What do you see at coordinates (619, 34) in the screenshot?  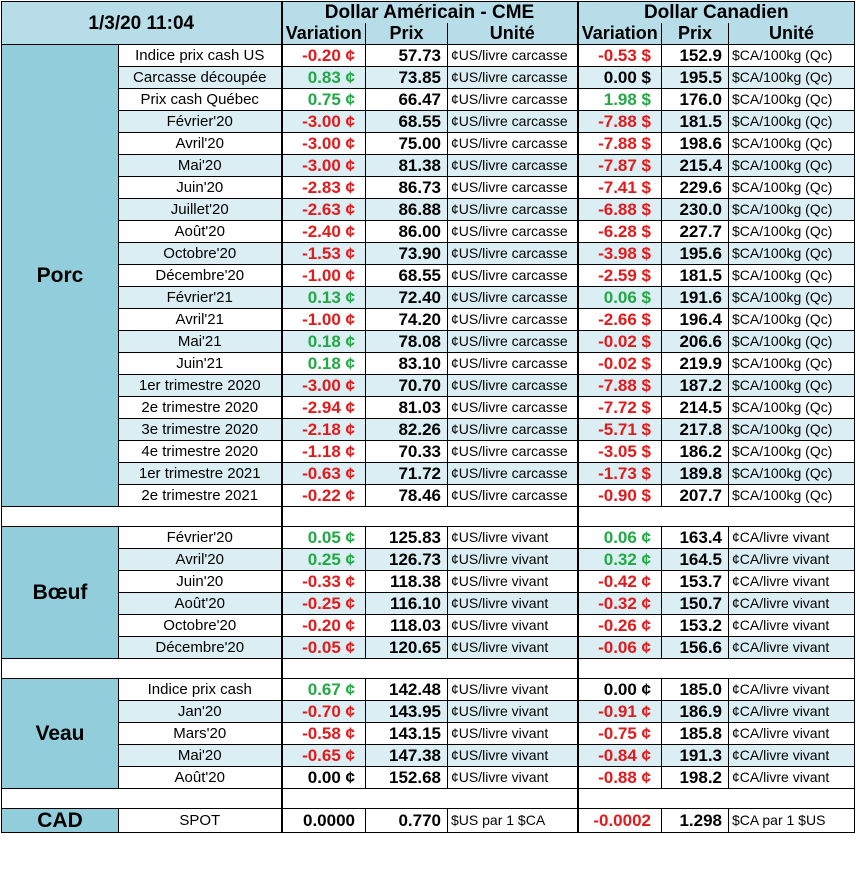 I see `cad-variation-header: Variation` at bounding box center [619, 34].